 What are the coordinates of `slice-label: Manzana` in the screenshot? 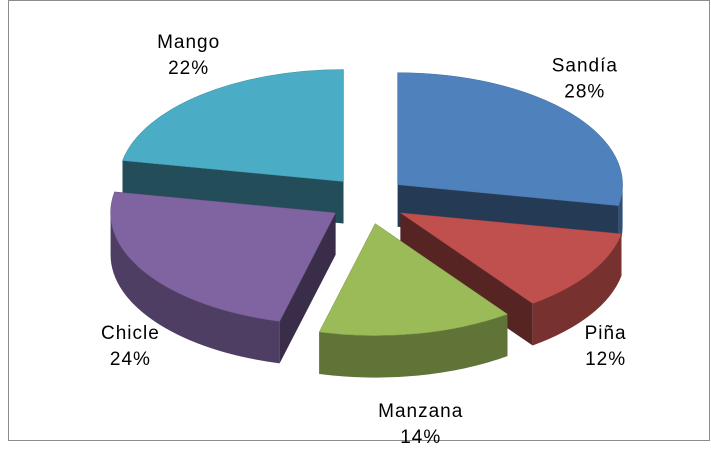 It's located at (420, 411).